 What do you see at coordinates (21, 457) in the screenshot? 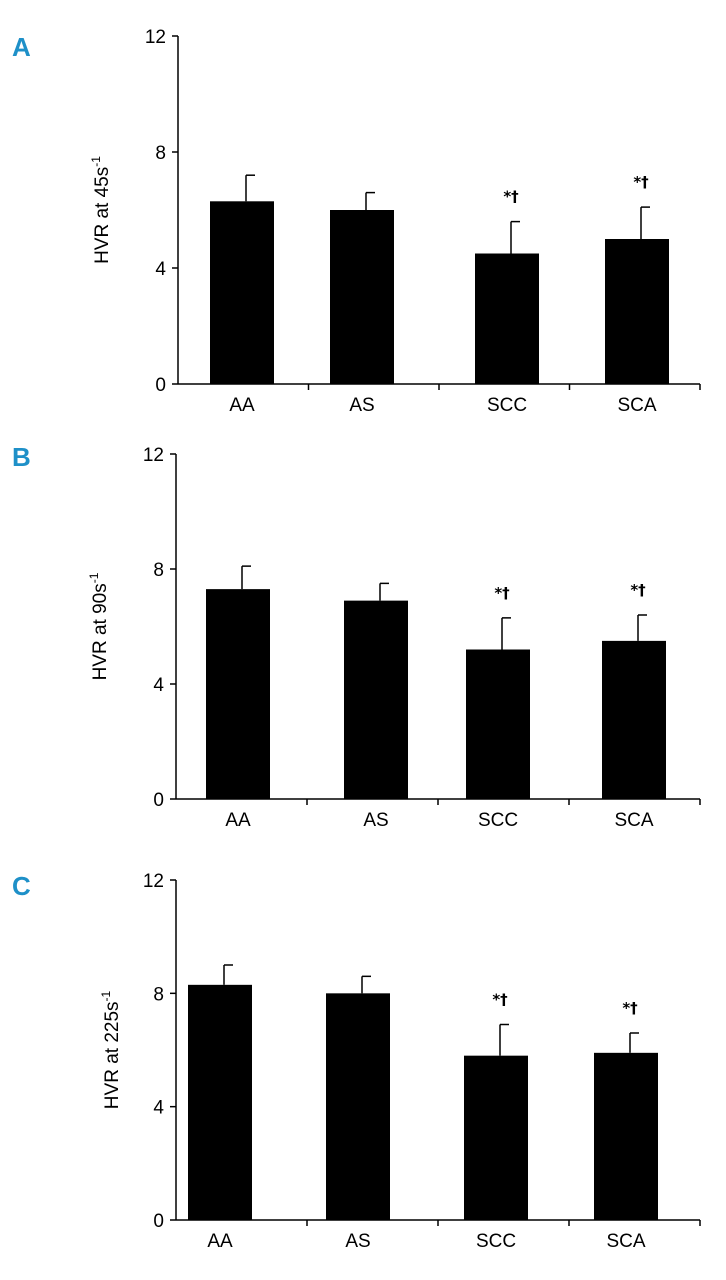
I see `panel-letter: B` at bounding box center [21, 457].